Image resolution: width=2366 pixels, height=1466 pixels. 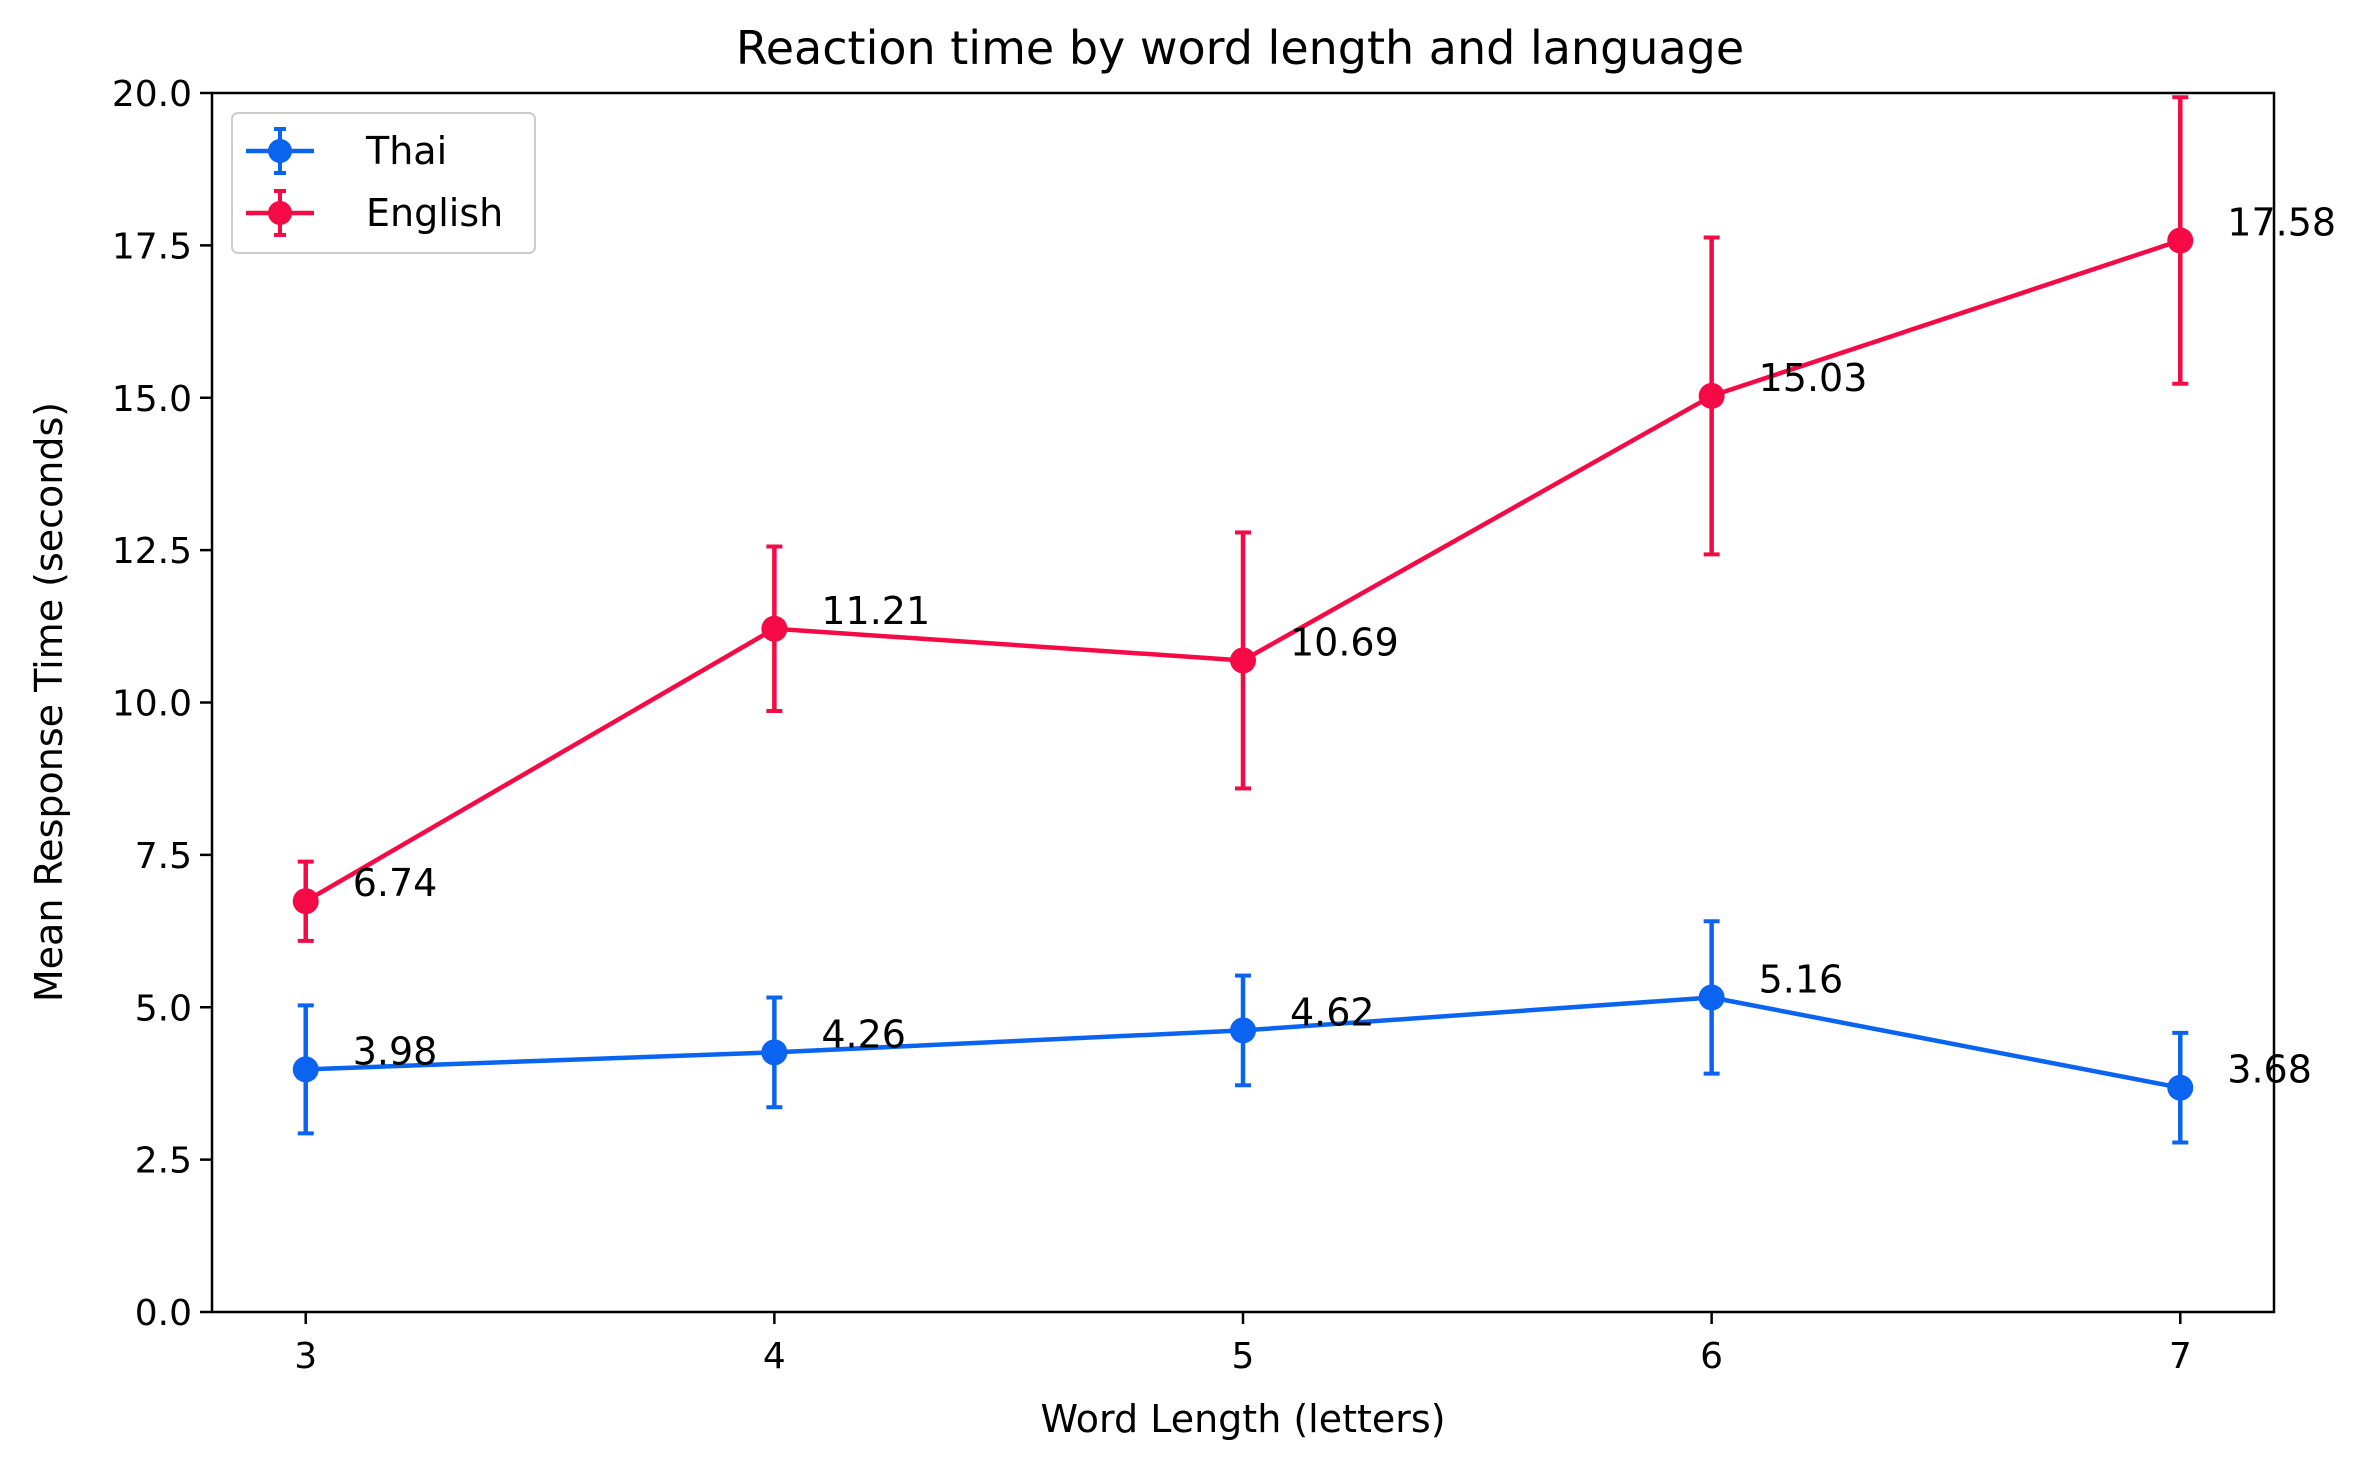 What do you see at coordinates (152, 399) in the screenshot?
I see `y-tick-label: 15.0` at bounding box center [152, 399].